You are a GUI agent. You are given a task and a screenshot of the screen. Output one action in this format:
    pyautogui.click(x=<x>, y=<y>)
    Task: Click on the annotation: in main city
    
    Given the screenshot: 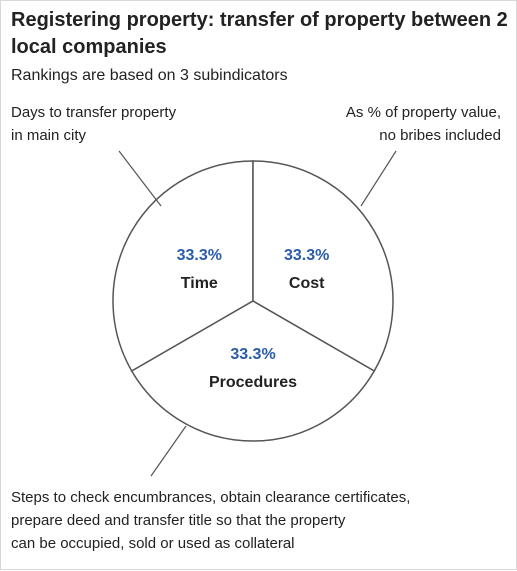 What is the action you would take?
    pyautogui.click(x=49, y=135)
    